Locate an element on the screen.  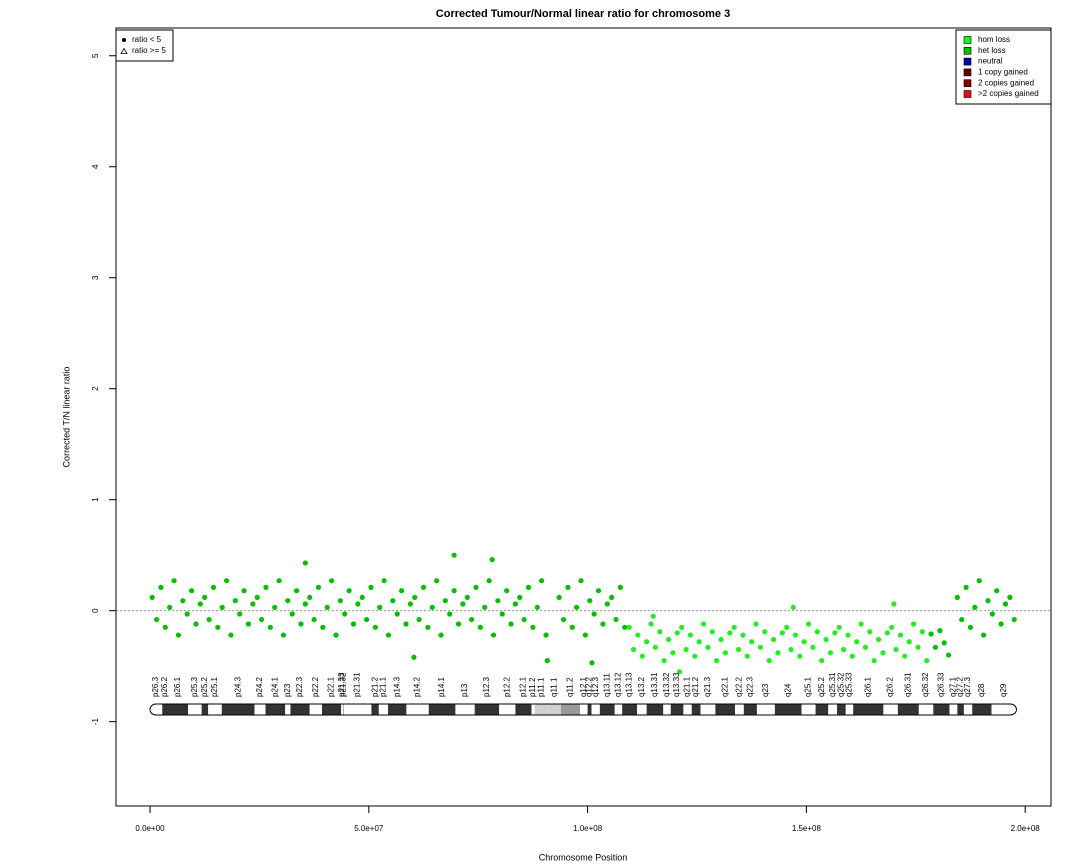
y-tick-label: 5 is located at coordinates (95, 55).